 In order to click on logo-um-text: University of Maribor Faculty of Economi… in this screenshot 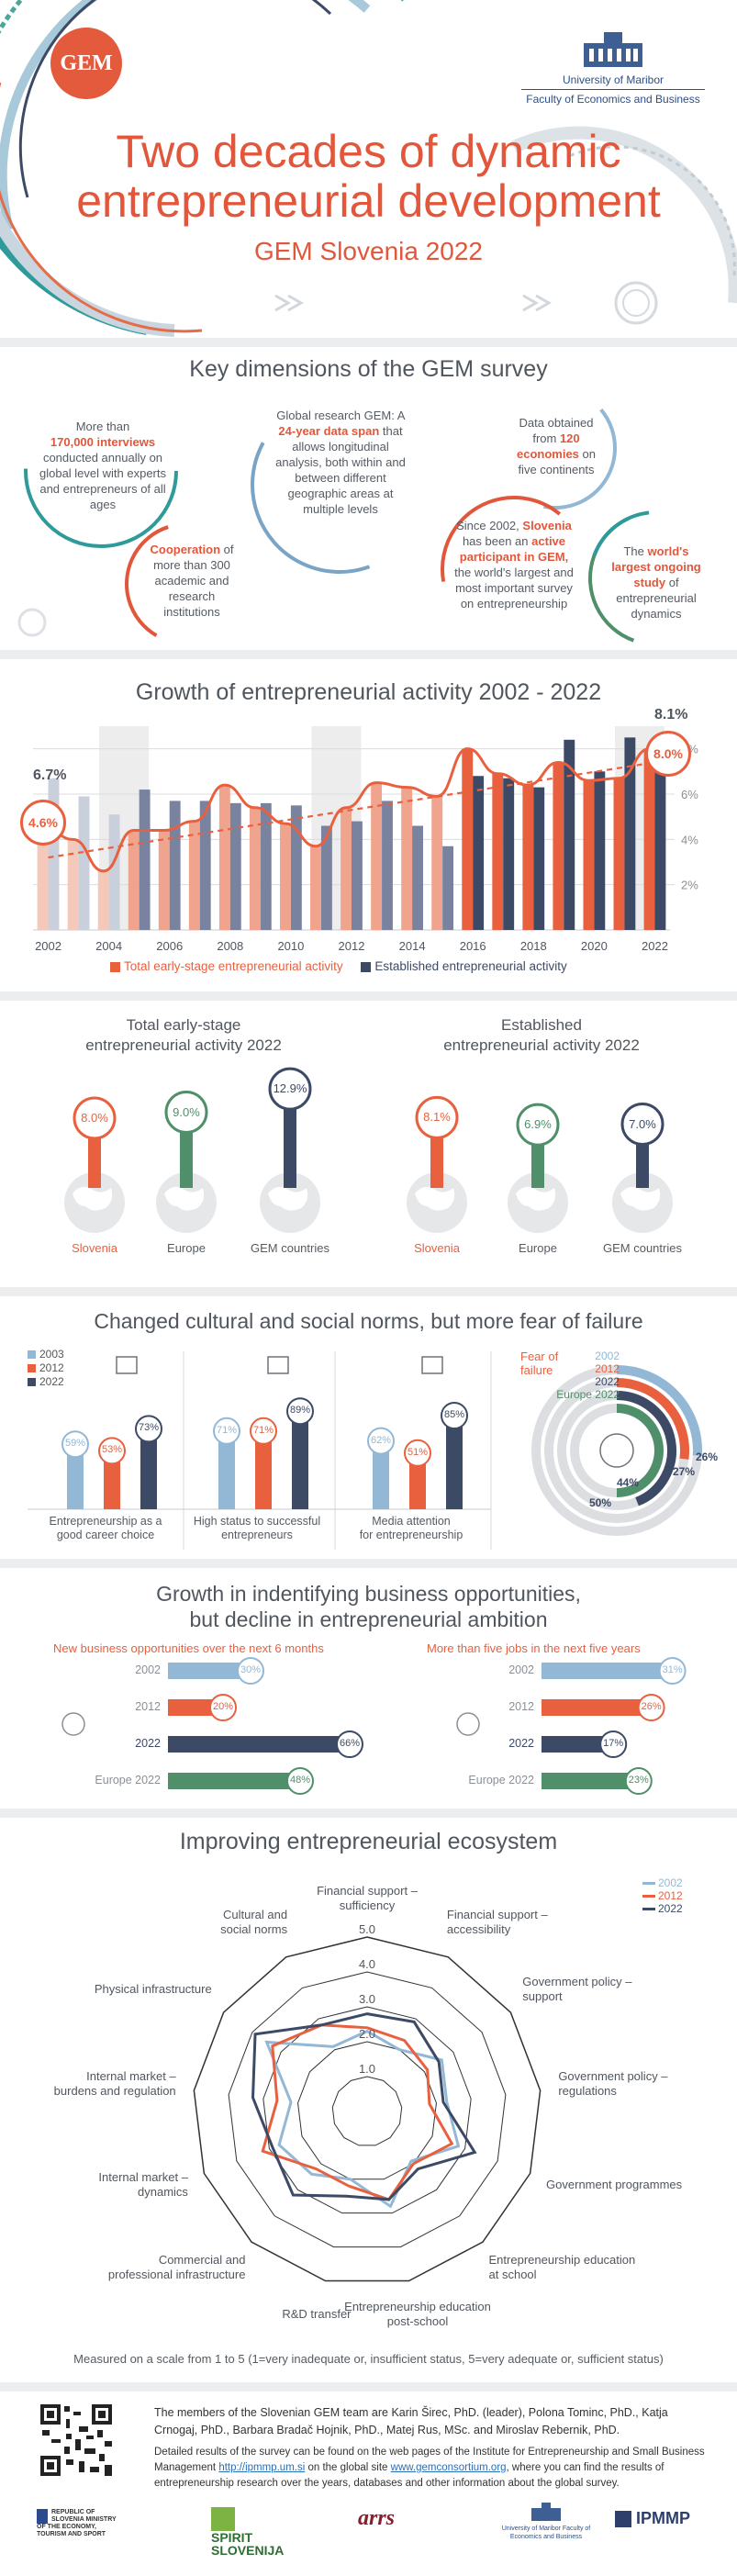, I will do `click(546, 2533)`.